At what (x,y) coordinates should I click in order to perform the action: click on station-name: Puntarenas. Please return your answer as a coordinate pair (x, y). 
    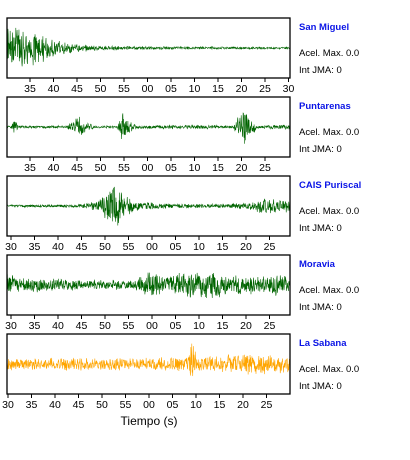
    Looking at the image, I should click on (325, 106).